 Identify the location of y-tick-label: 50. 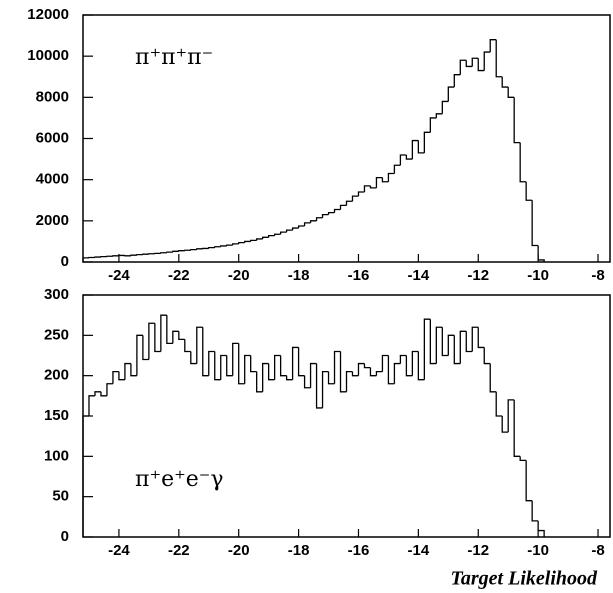
(60, 496).